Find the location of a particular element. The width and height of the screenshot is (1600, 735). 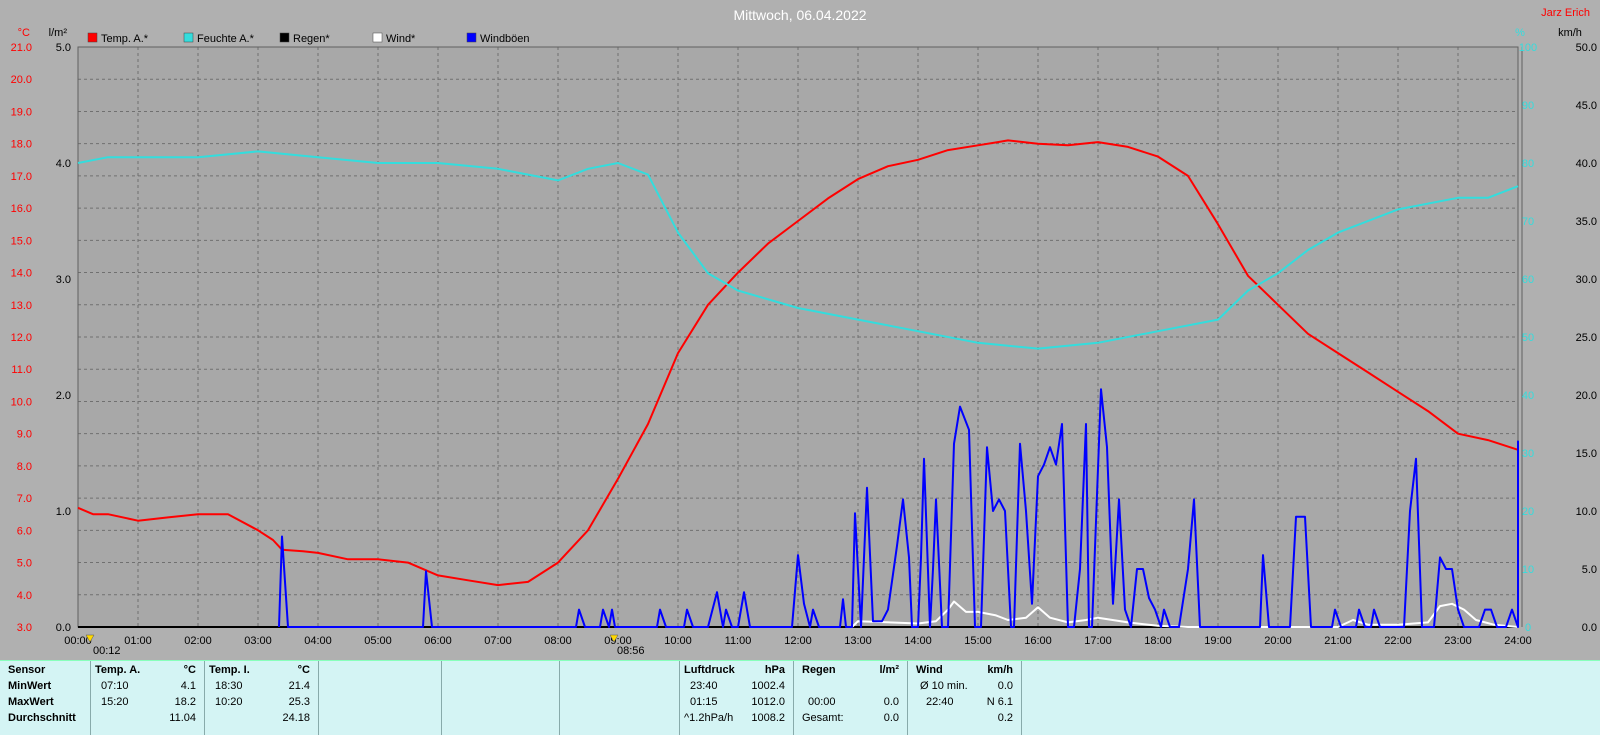

pressure-max-time: 01:15 is located at coordinates (704, 702).